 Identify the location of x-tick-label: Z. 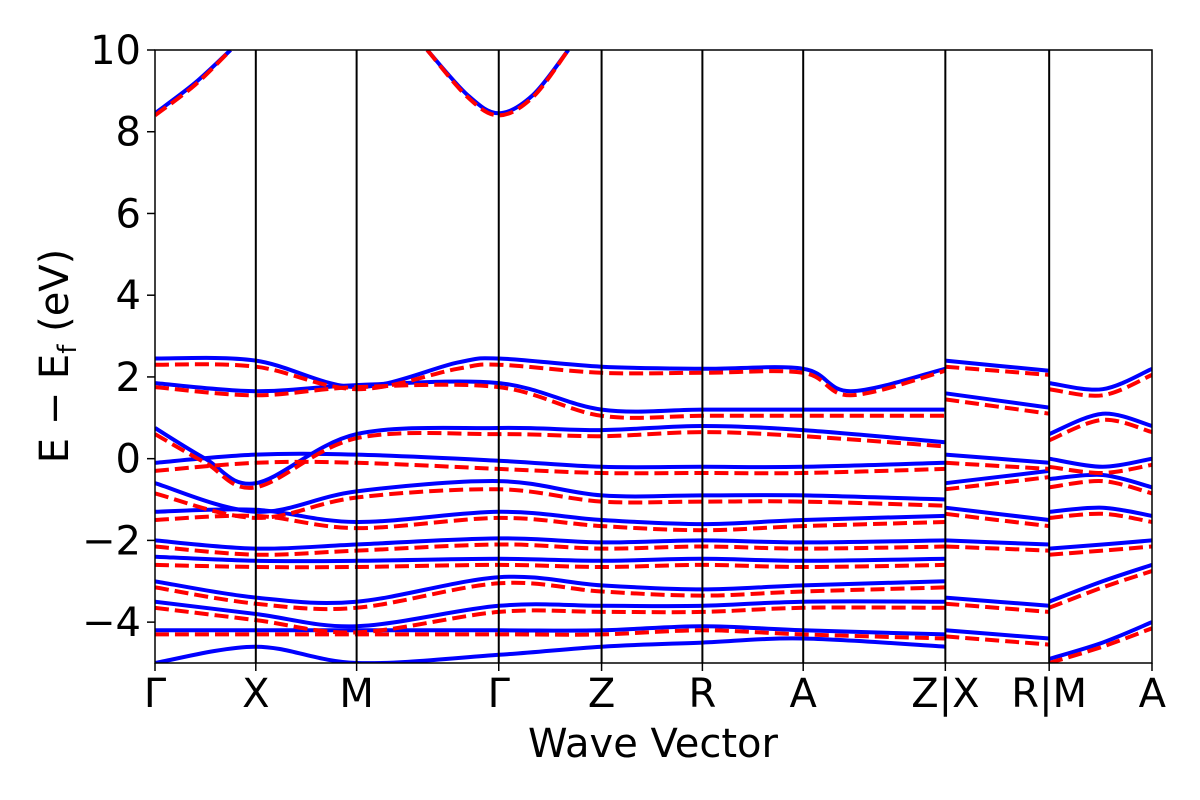
(601, 694).